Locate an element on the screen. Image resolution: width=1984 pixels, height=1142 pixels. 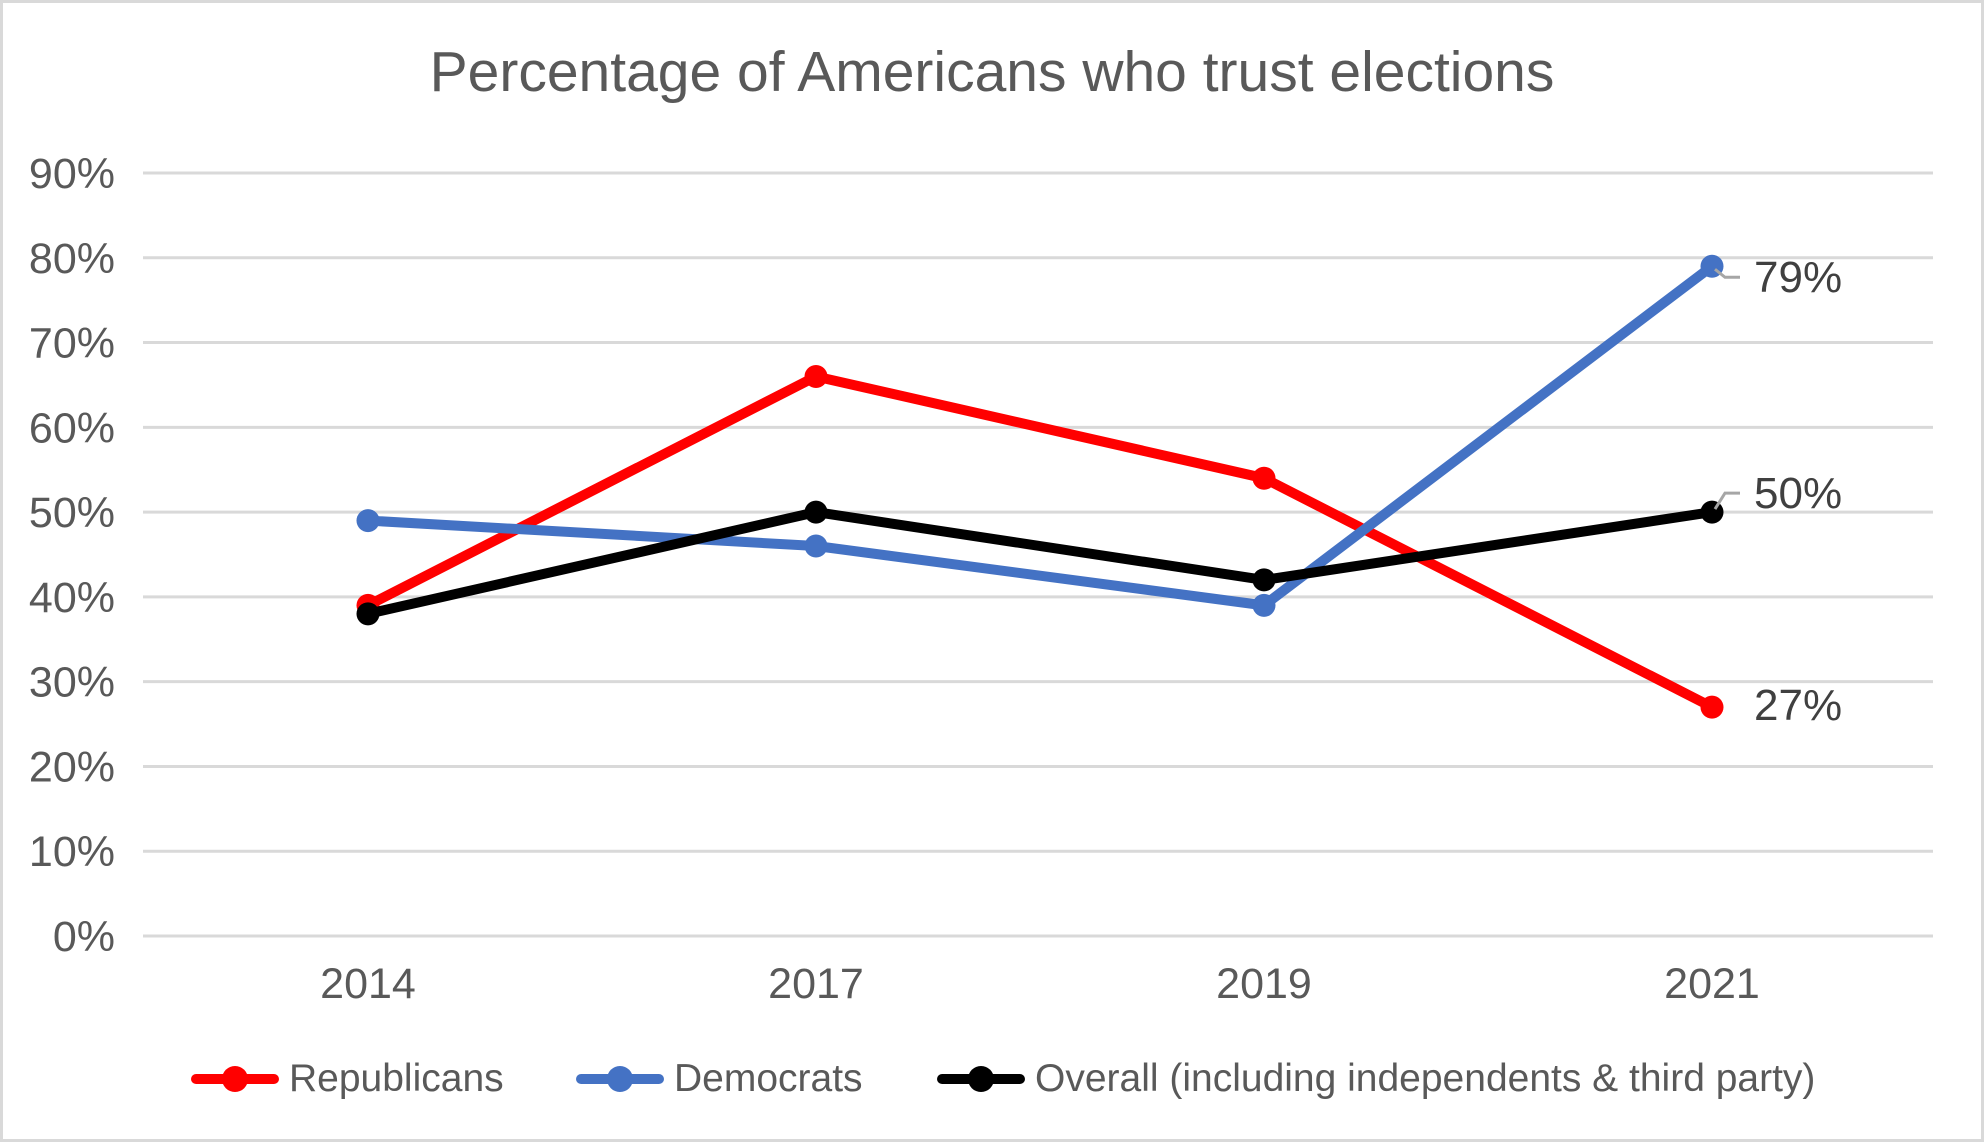
y-axis-tick-label: 0% is located at coordinates (84, 937).